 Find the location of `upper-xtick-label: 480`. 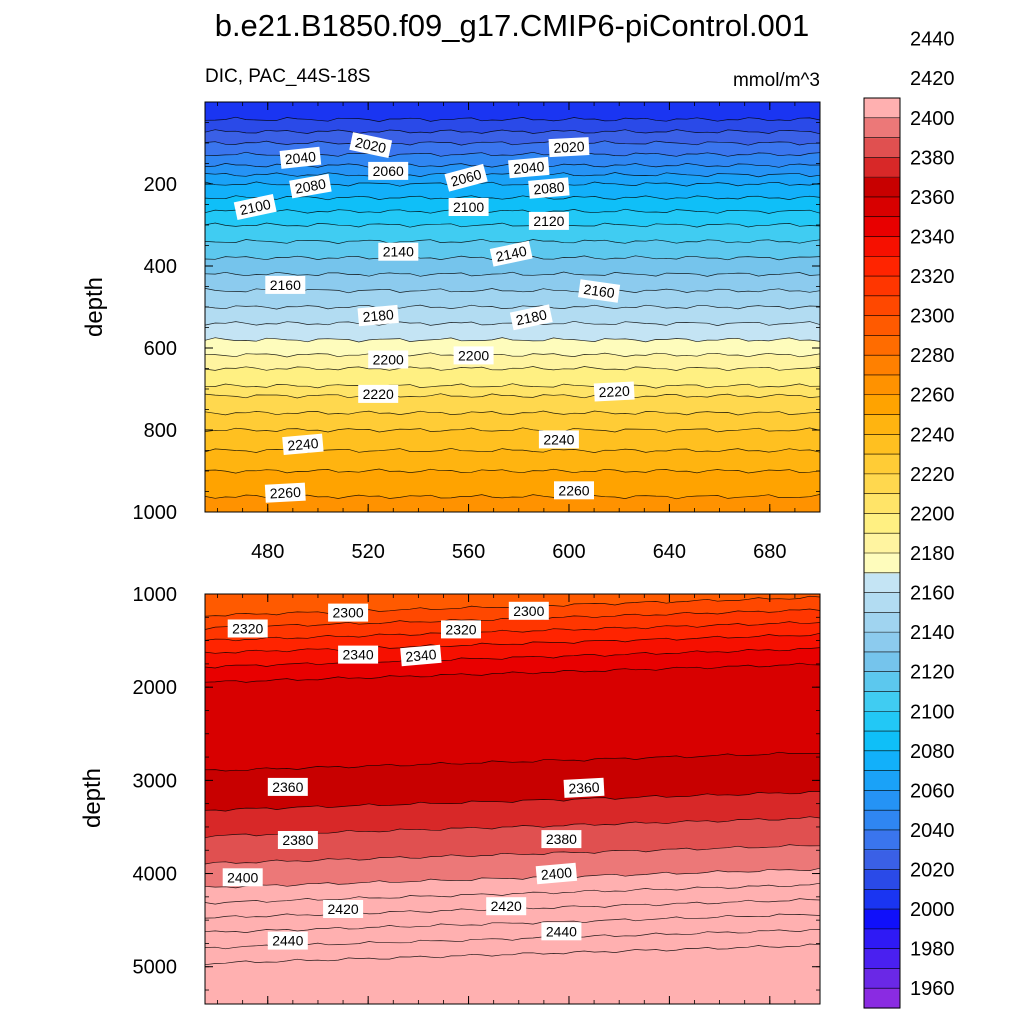

upper-xtick-label: 480 is located at coordinates (267, 552).